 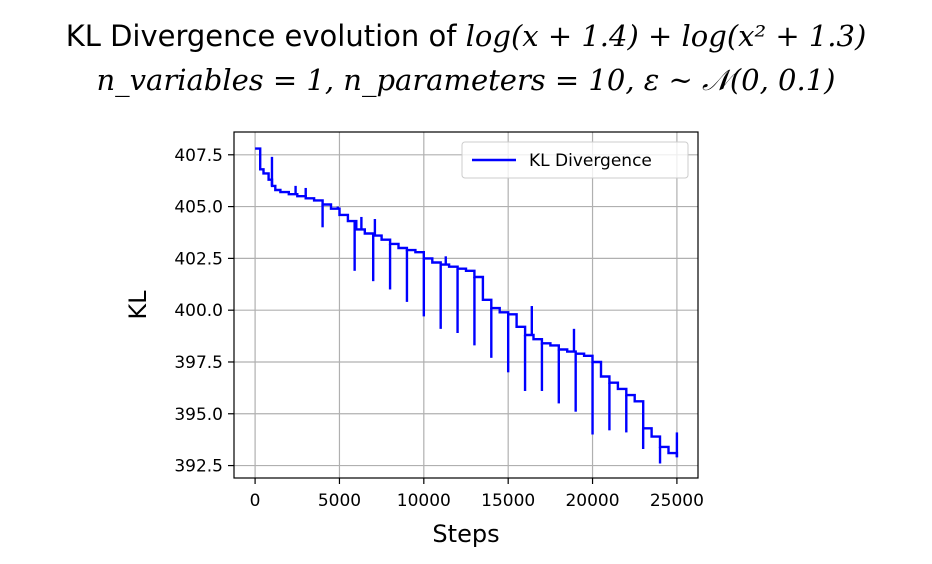 I want to click on x-tick-label: 0, so click(x=255, y=501).